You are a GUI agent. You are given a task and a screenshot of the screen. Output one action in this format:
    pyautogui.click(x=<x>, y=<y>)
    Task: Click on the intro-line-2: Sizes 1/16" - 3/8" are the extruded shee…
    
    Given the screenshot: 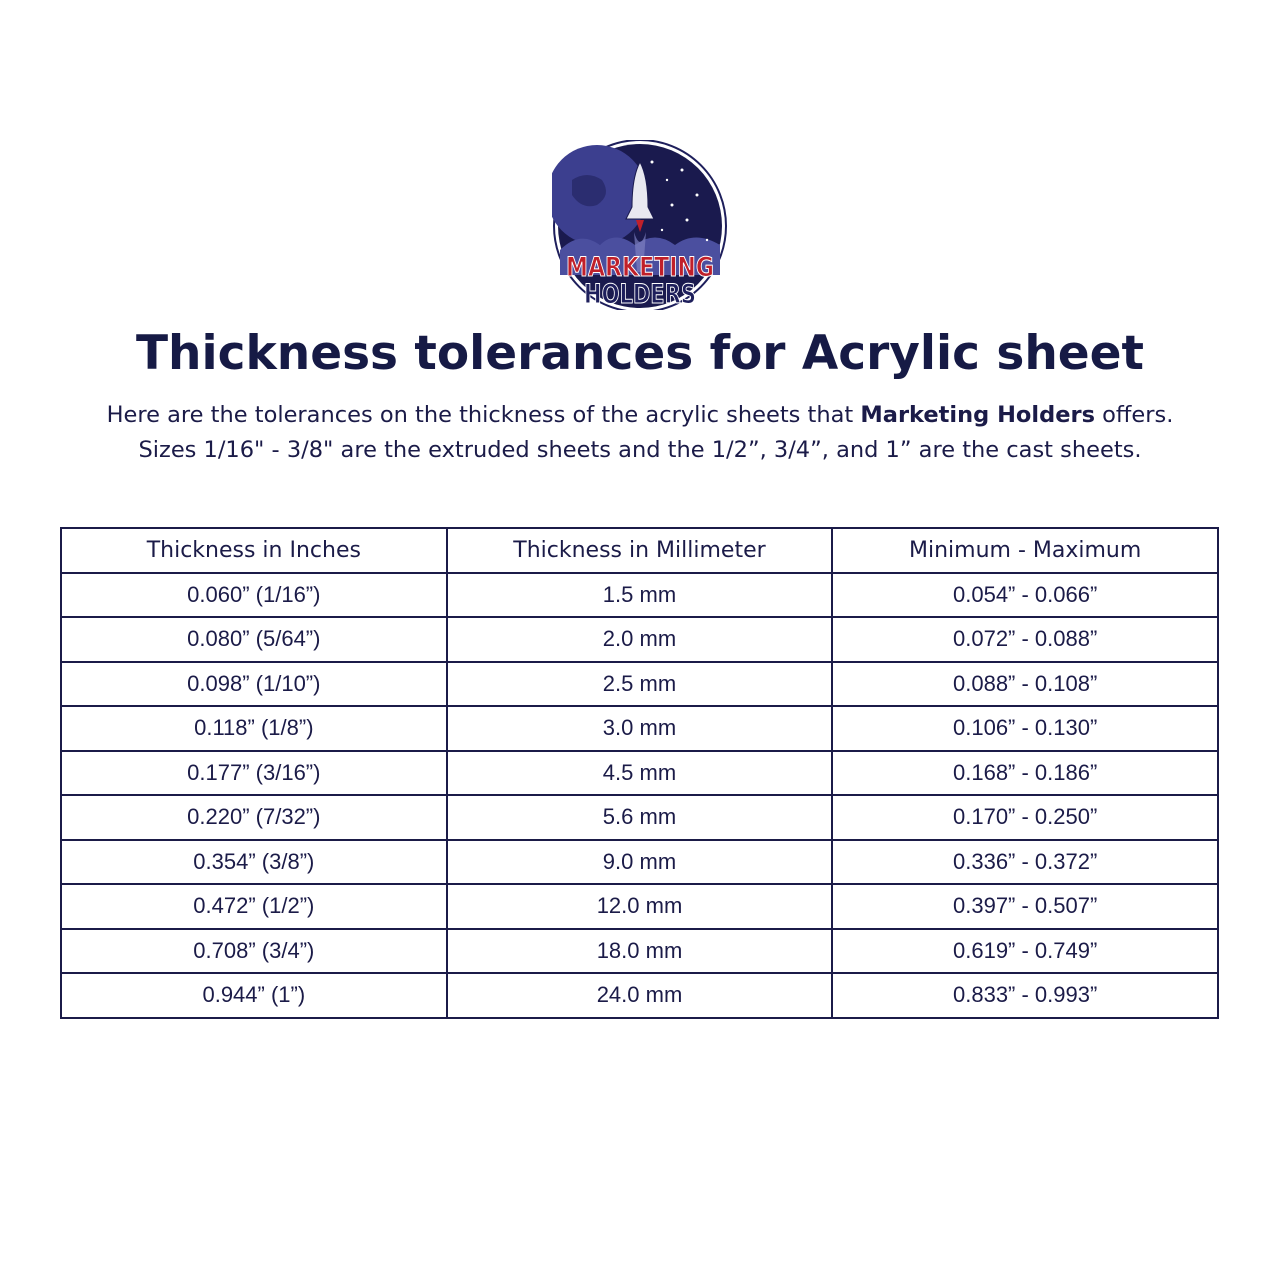 What is the action you would take?
    pyautogui.click(x=640, y=450)
    